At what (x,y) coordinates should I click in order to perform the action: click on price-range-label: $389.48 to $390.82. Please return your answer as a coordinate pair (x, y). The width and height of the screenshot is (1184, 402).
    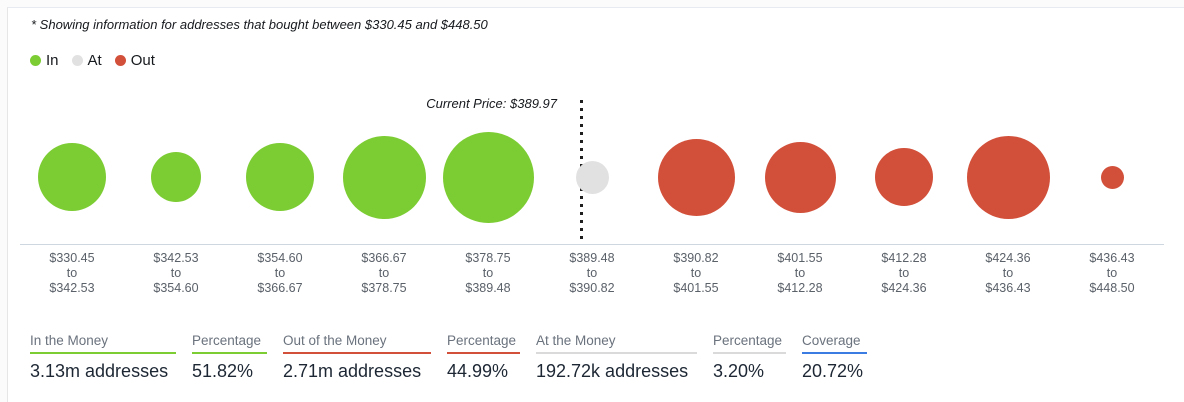
    Looking at the image, I should click on (592, 273).